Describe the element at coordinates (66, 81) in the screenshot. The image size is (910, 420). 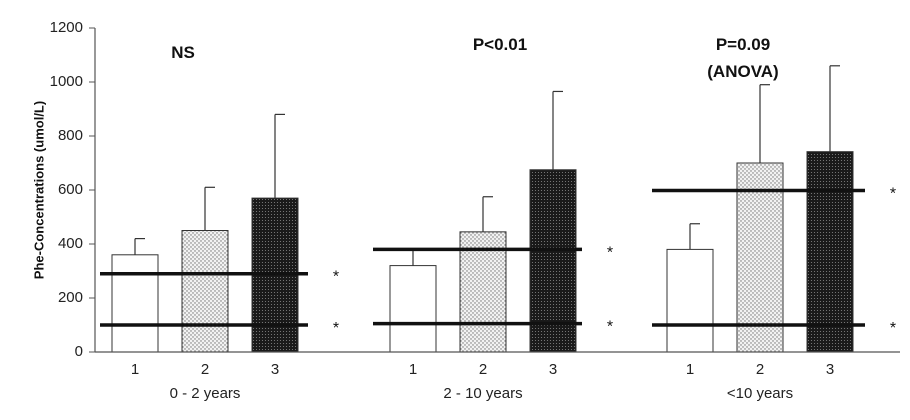
I see `y-tick-label: 1000` at that location.